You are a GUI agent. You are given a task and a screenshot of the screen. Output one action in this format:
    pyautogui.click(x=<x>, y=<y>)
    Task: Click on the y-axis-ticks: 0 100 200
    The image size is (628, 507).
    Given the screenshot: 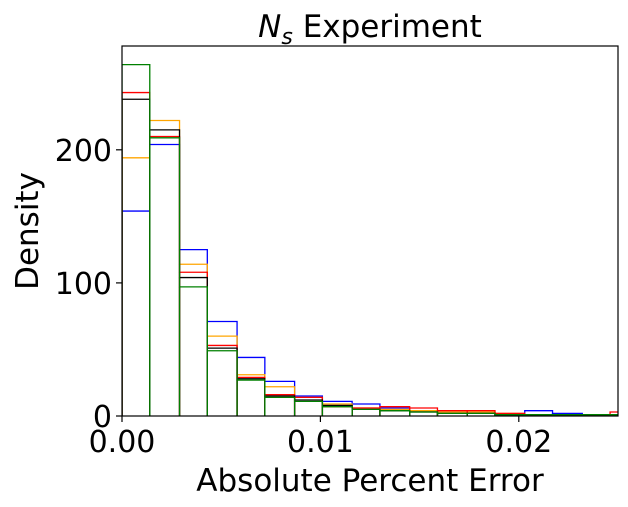 What is the action you would take?
    pyautogui.click(x=88, y=284)
    